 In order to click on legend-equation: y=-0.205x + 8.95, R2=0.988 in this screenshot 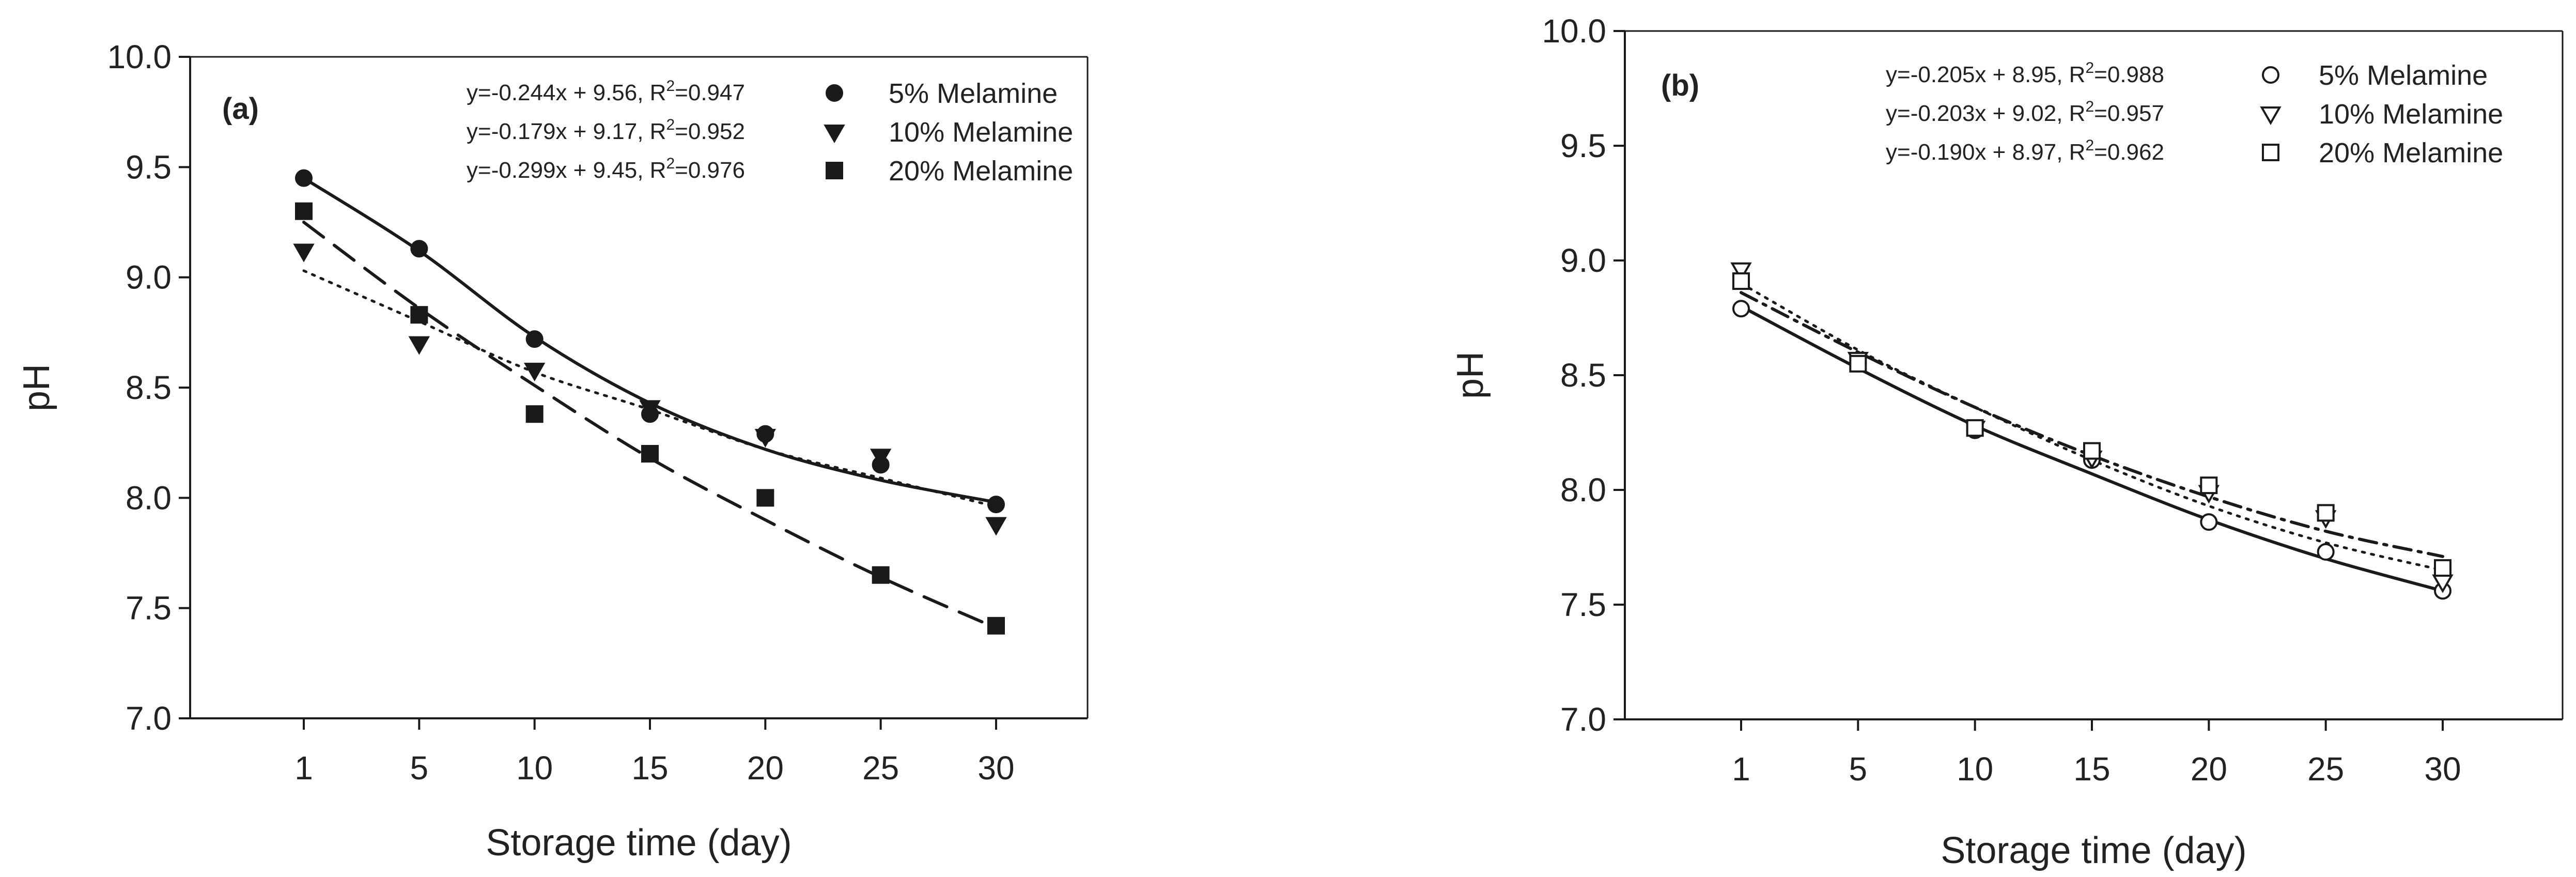, I will do `click(2025, 73)`.